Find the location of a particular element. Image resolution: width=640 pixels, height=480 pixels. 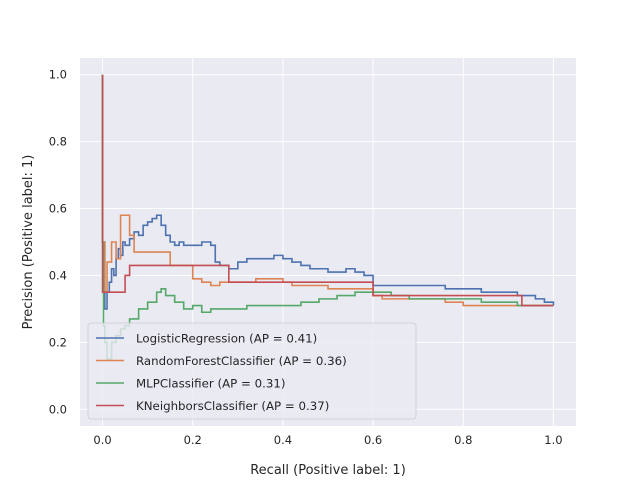

y-tick-label: 0.8 is located at coordinates (58, 142).